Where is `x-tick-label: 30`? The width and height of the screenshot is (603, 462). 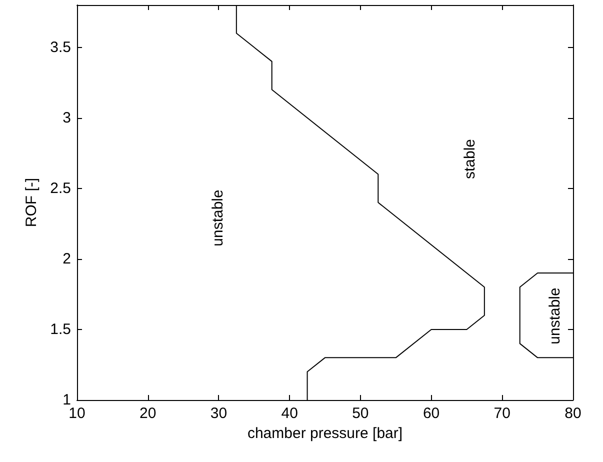 x-tick-label: 30 is located at coordinates (219, 413).